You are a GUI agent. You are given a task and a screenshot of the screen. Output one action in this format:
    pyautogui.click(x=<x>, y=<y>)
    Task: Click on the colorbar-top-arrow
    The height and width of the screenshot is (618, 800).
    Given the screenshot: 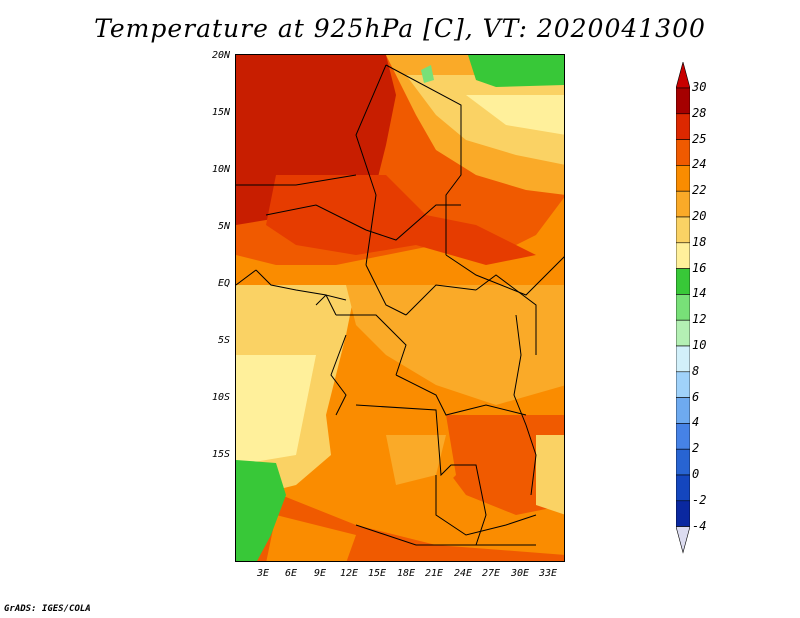 What is the action you would take?
    pyautogui.click(x=683, y=75)
    